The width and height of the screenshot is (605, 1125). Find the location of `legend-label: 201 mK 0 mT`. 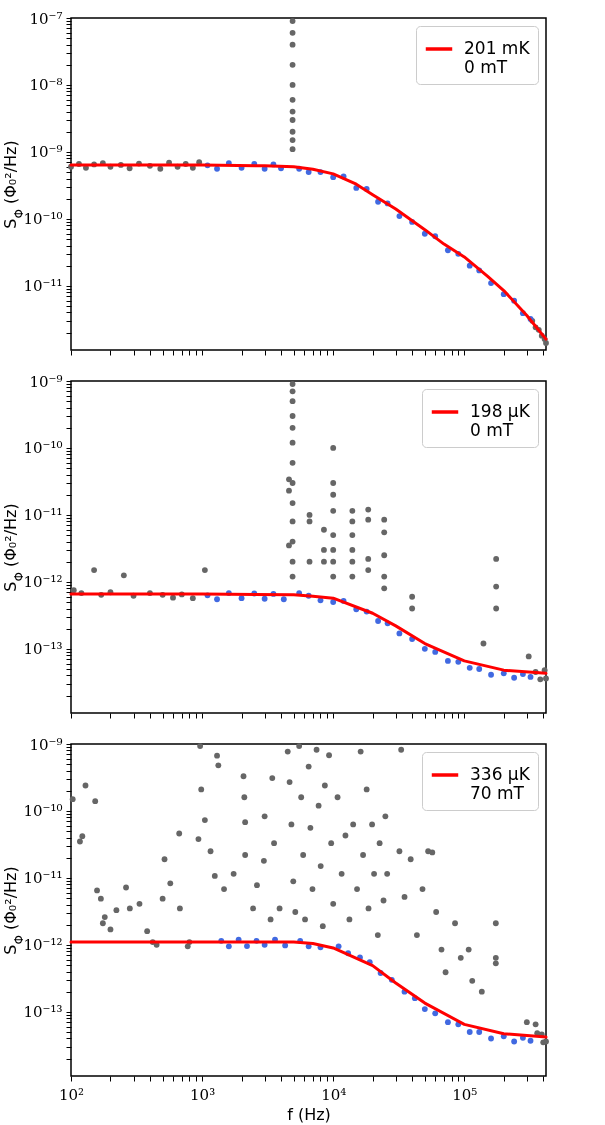

legend-label: 201 mK 0 mT is located at coordinates (497, 57).